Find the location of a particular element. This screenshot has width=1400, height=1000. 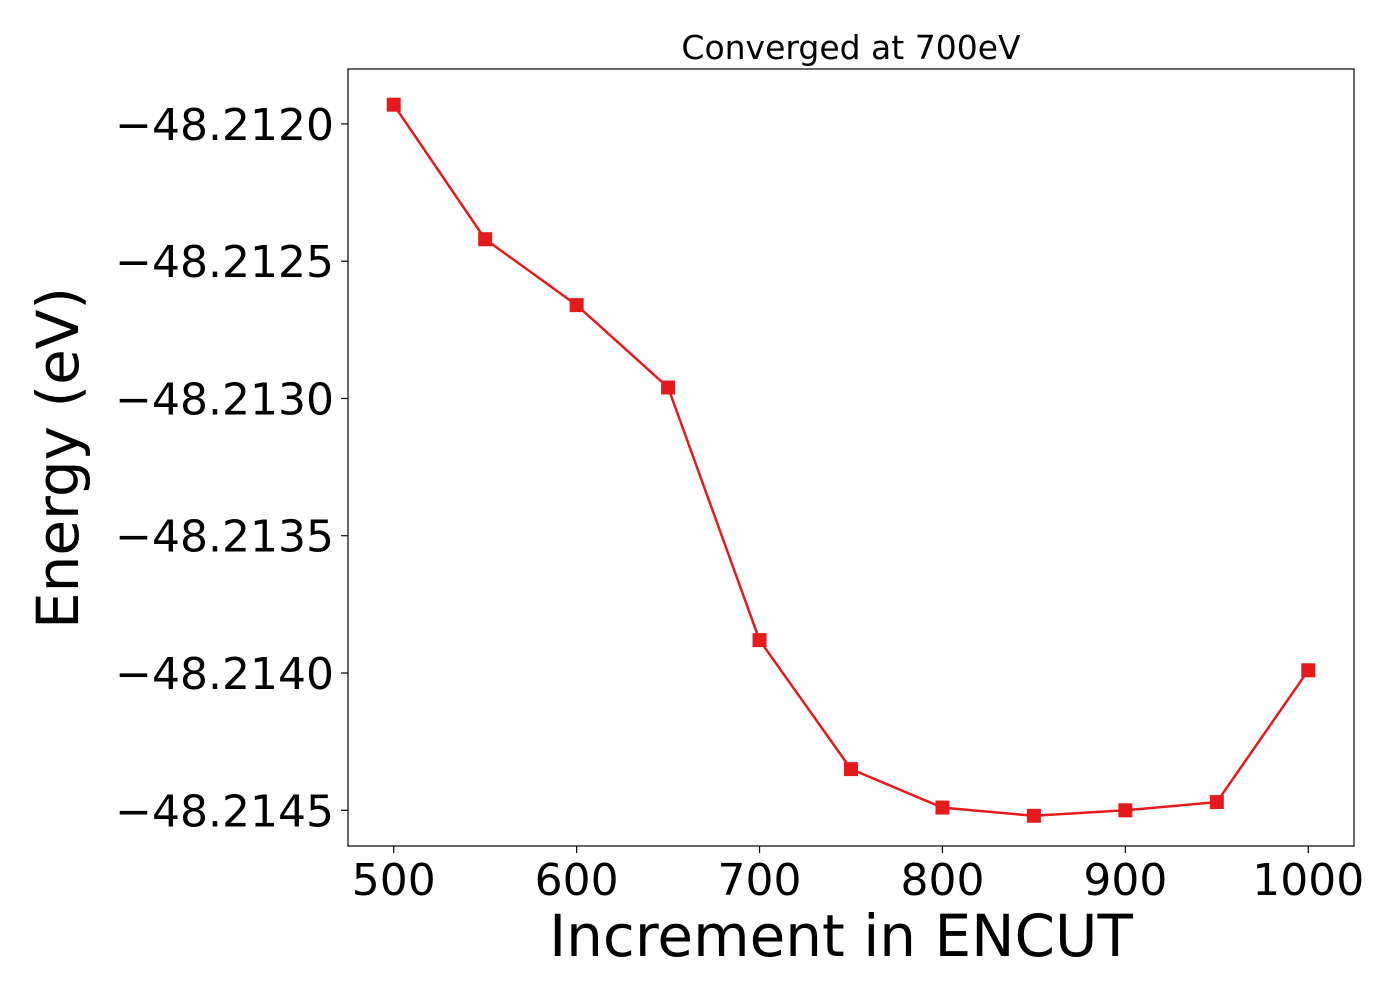

x-tick-label: 500 is located at coordinates (394, 880).